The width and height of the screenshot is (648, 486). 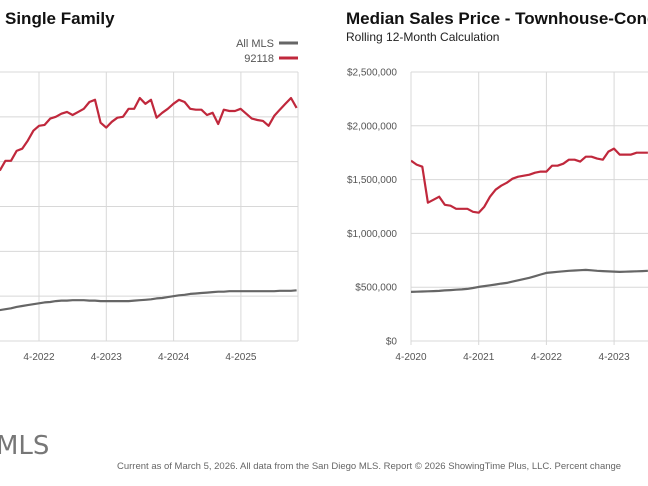 I want to click on y-tick-label: $500,000, so click(x=376, y=288).